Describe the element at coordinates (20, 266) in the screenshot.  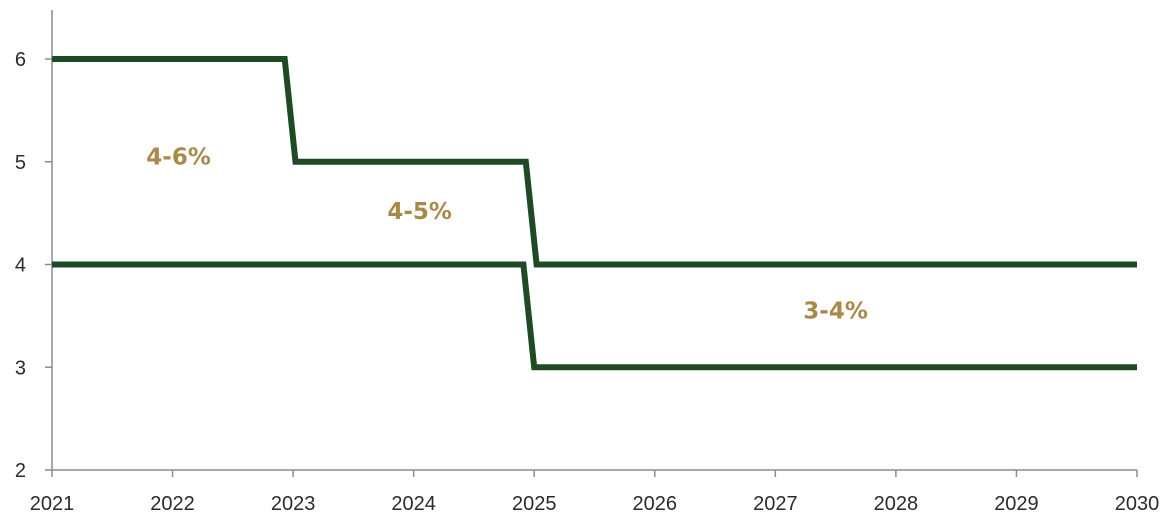
I see `y-tick-label: 4` at that location.